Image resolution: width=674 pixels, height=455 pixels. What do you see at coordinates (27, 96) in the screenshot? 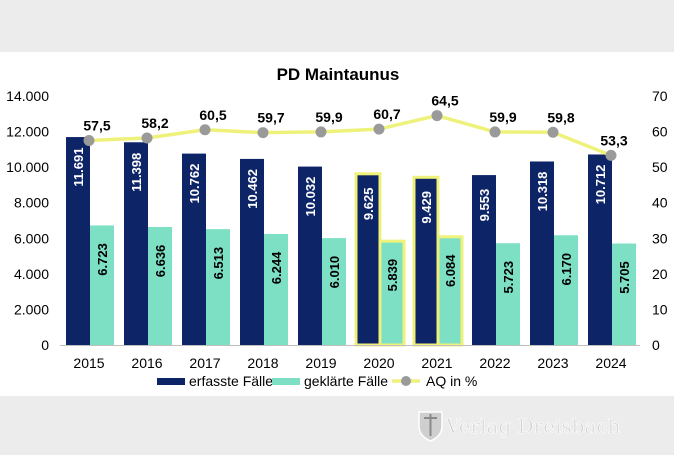
I see `left-tick-label: 14.000` at bounding box center [27, 96].